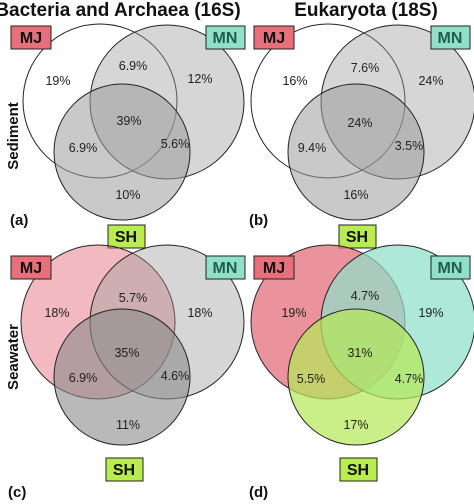 This screenshot has height=504, width=474. I want to click on pct-only-sh: 17%, so click(355, 425).